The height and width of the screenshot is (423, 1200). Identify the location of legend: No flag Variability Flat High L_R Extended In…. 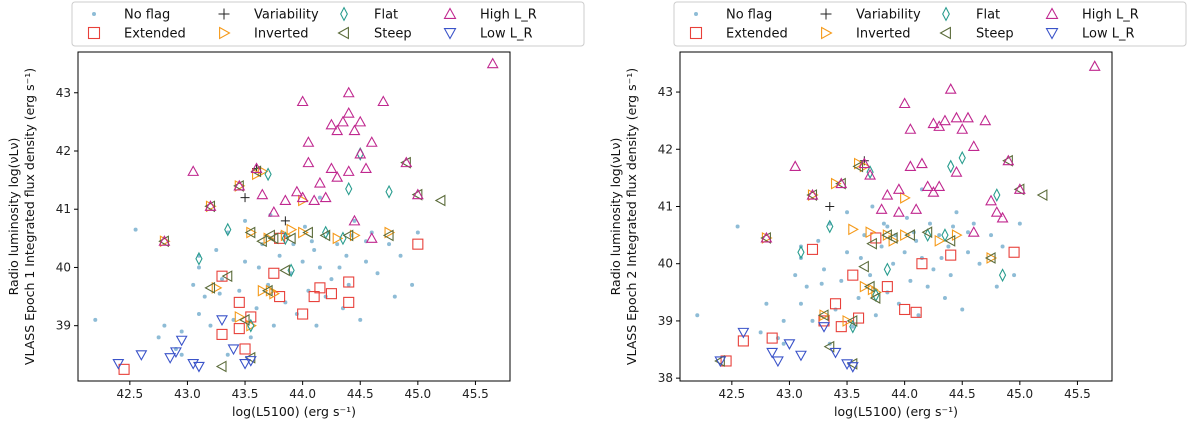
(930, 24).